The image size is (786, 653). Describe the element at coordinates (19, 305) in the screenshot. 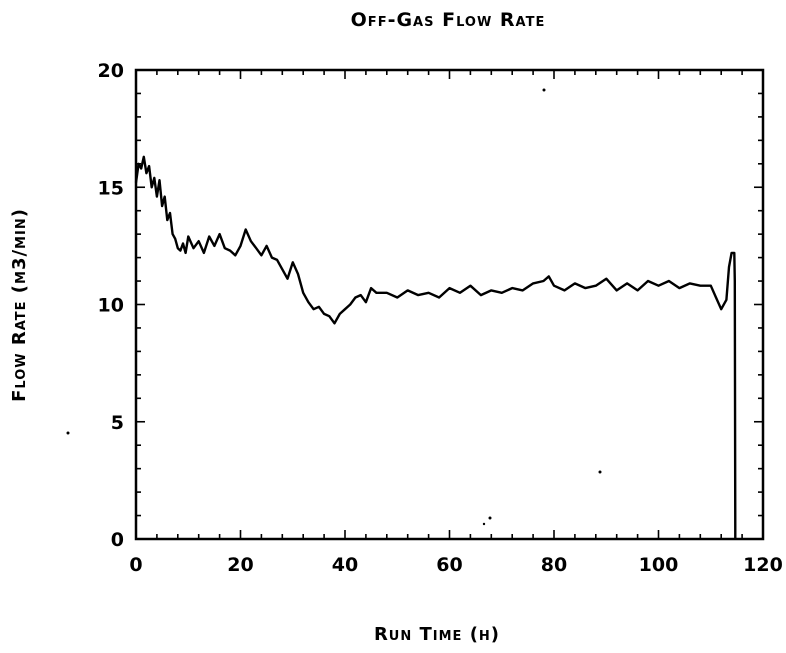

I see `y-axis-label: Flow Rate (m3/min)` at that location.